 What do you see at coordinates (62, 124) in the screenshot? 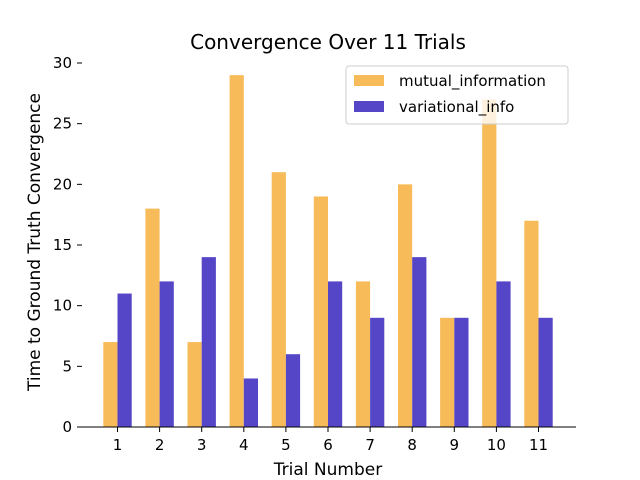
I see `y-tick-label: 25` at bounding box center [62, 124].